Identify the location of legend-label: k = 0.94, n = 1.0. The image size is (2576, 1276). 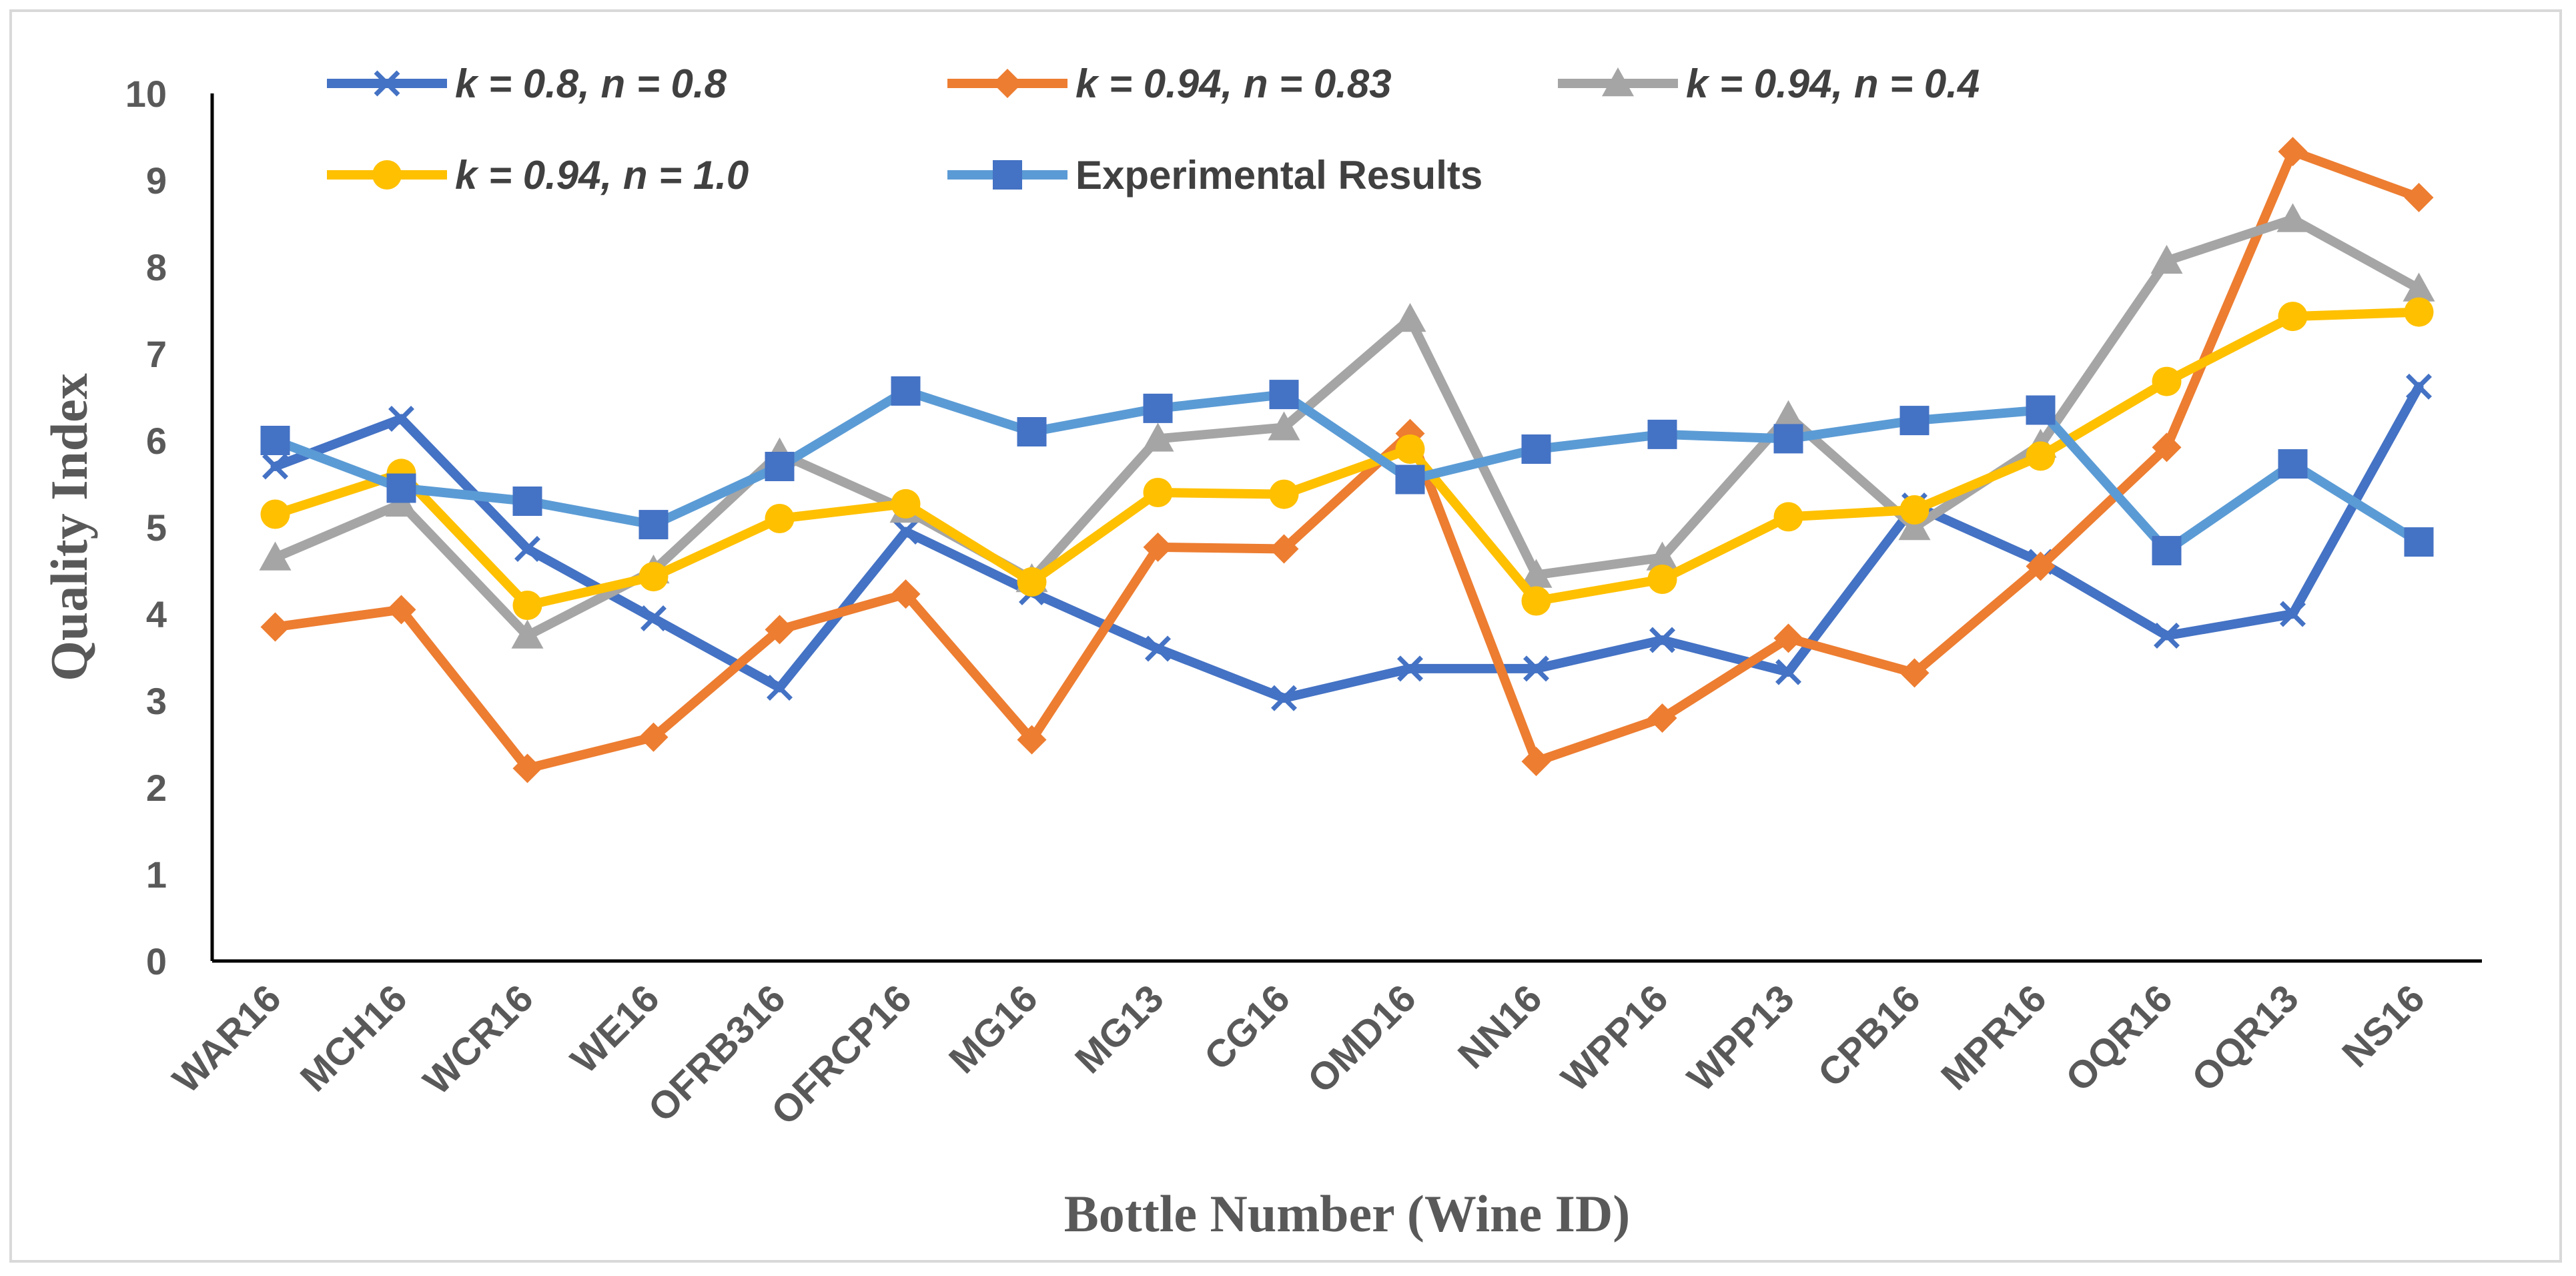
(602, 175).